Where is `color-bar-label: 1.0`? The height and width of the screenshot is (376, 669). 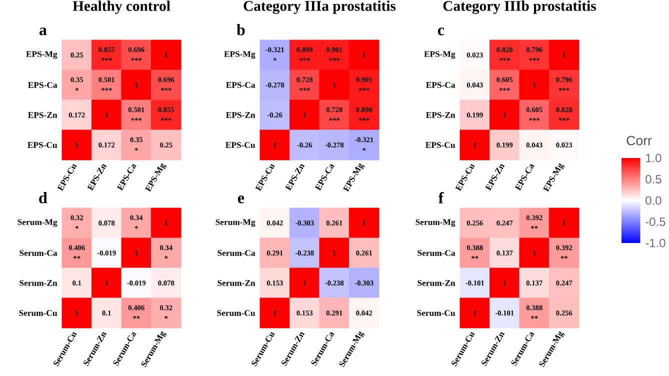
color-bar-label: 1.0 is located at coordinates (654, 158).